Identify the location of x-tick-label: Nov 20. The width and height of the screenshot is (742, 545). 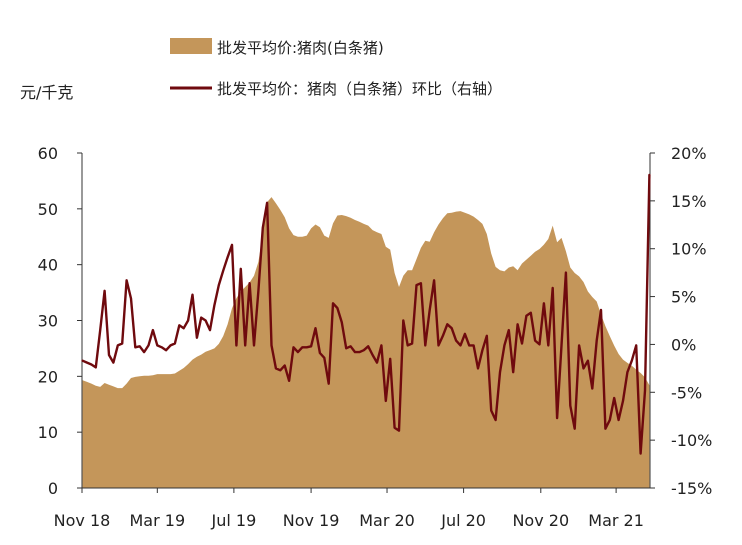
(540, 520).